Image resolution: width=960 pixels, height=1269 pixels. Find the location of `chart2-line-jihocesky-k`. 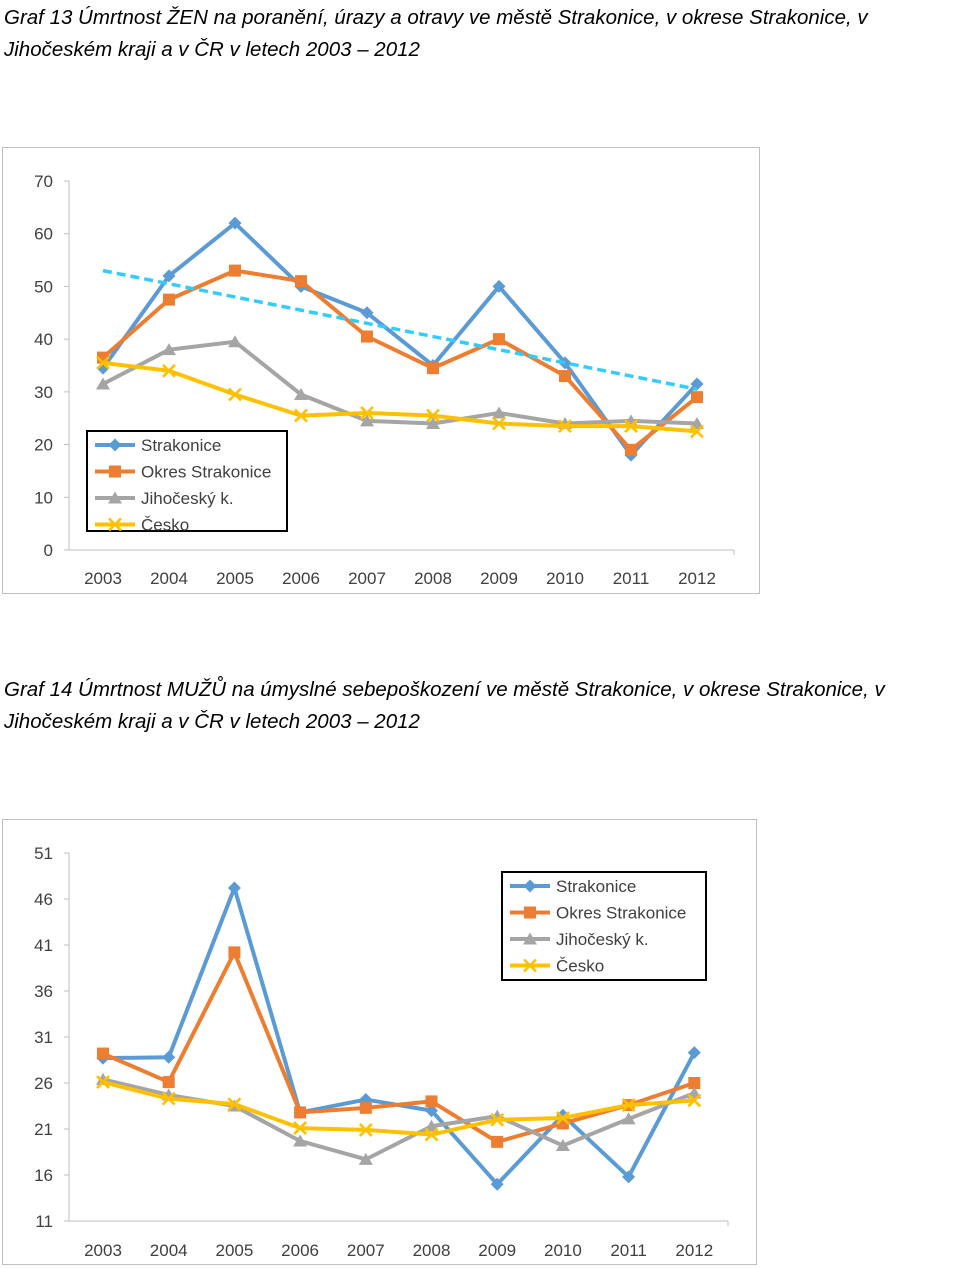

chart2-line-jihocesky-k is located at coordinates (399, 1119).